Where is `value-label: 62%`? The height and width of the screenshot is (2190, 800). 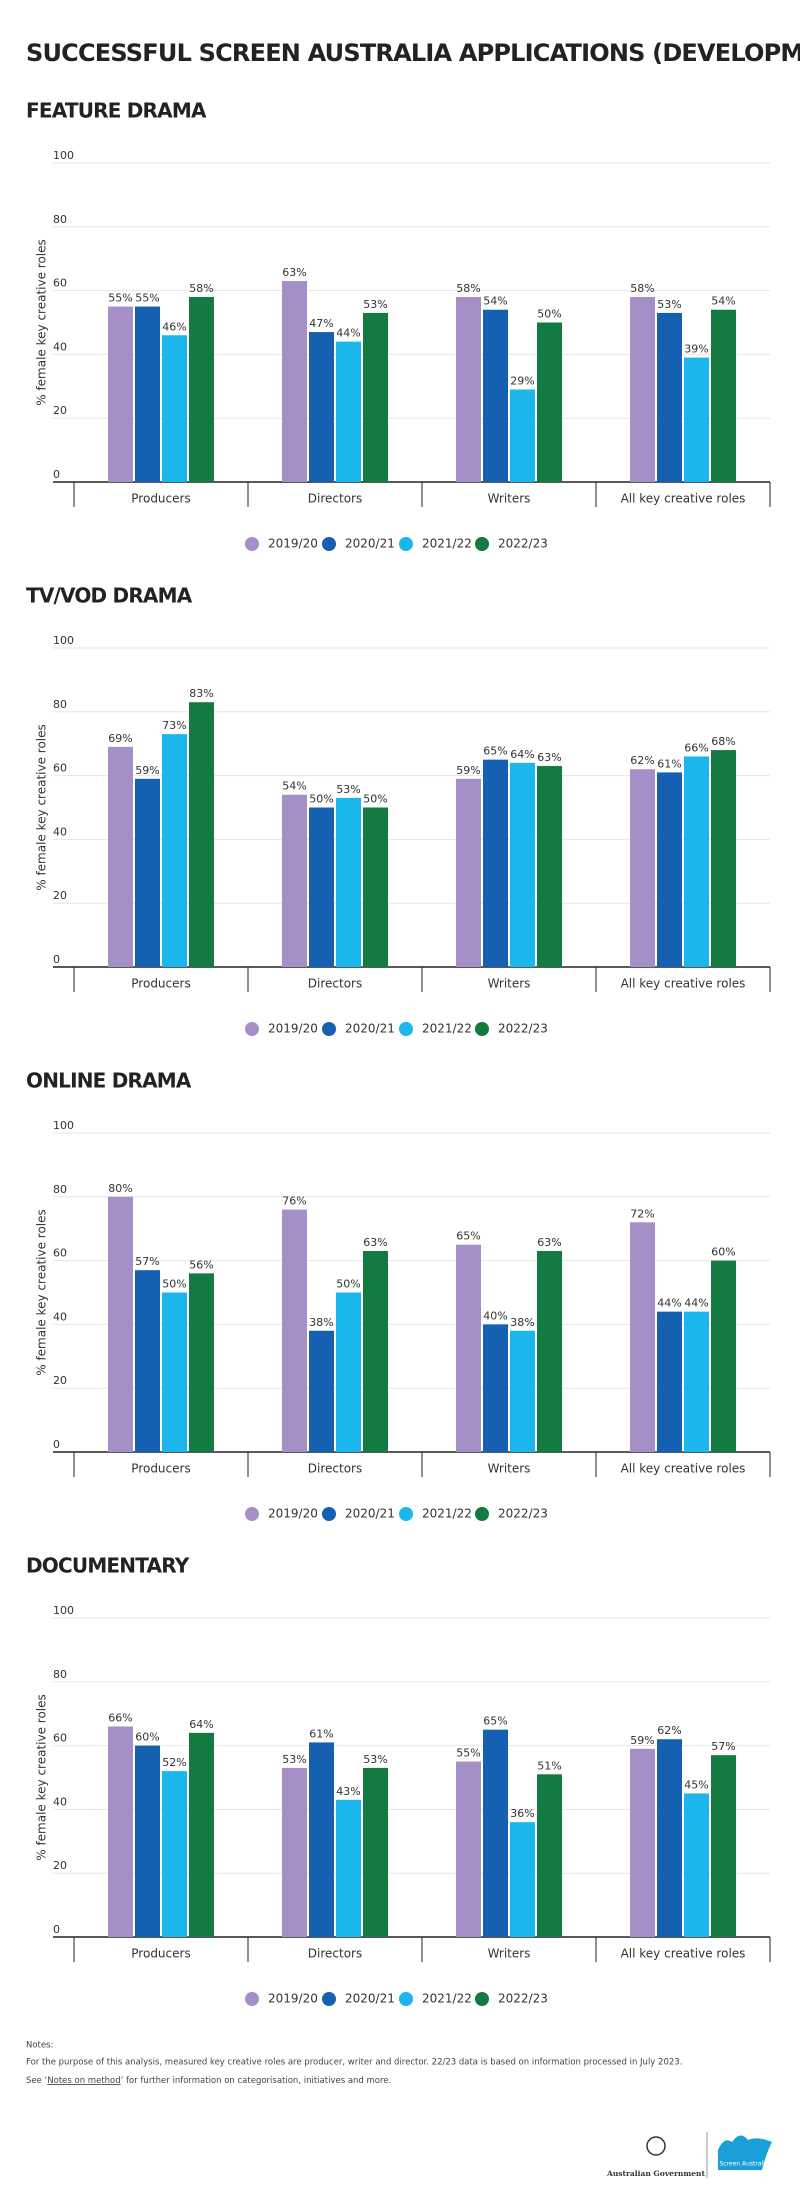 value-label: 62% is located at coordinates (669, 1730).